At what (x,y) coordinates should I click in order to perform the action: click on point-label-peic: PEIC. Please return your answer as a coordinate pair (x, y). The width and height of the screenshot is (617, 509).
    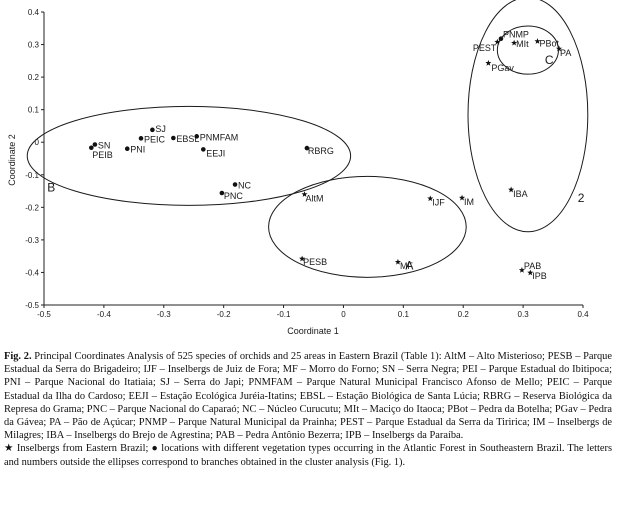
    Looking at the image, I should click on (155, 139).